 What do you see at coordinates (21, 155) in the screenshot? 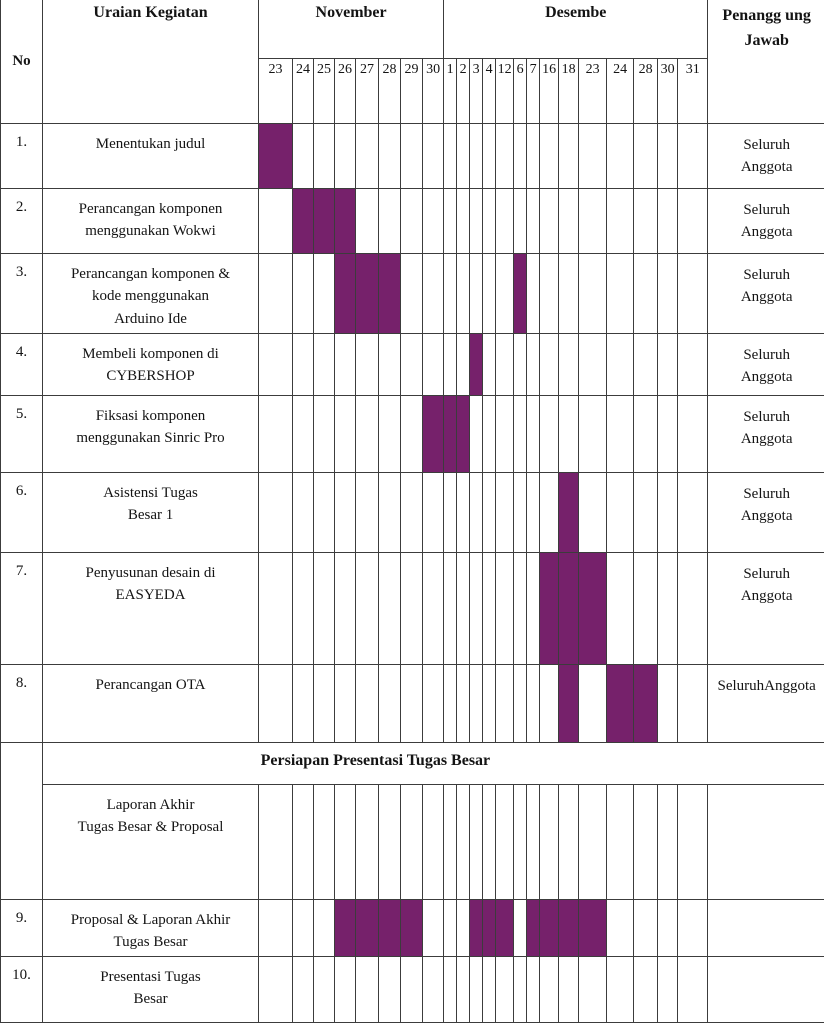
I see `row-number: 1.` at bounding box center [21, 155].